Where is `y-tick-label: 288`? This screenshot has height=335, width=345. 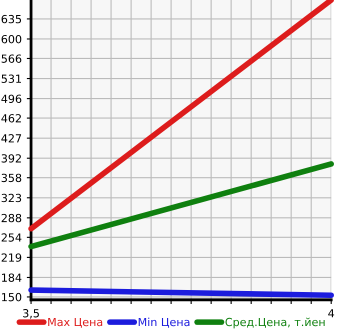 y-tick-label: 288 is located at coordinates (12, 218).